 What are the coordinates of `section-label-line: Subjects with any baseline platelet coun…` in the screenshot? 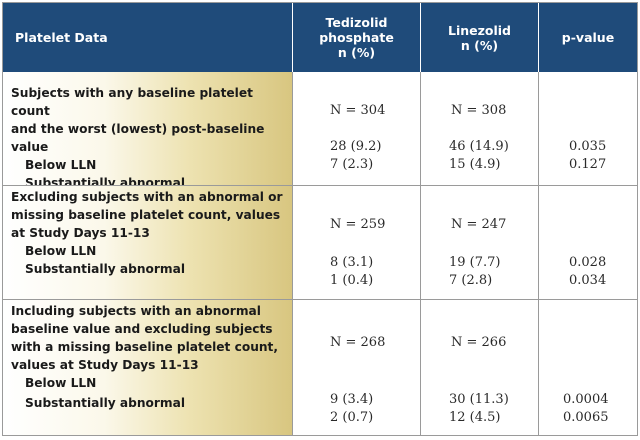 It's located at (132, 102).